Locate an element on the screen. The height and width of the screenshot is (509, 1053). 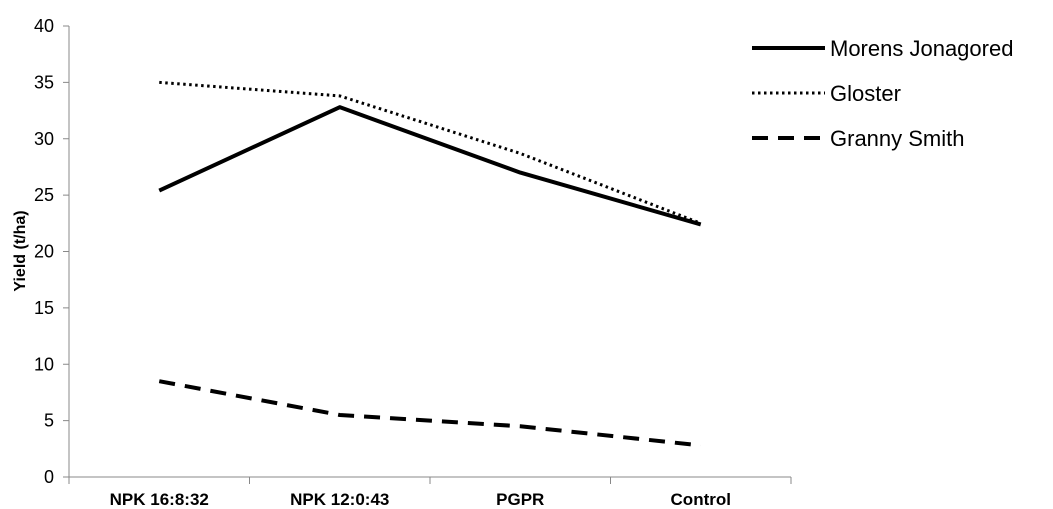
y-tick-label: 30 is located at coordinates (44, 139).